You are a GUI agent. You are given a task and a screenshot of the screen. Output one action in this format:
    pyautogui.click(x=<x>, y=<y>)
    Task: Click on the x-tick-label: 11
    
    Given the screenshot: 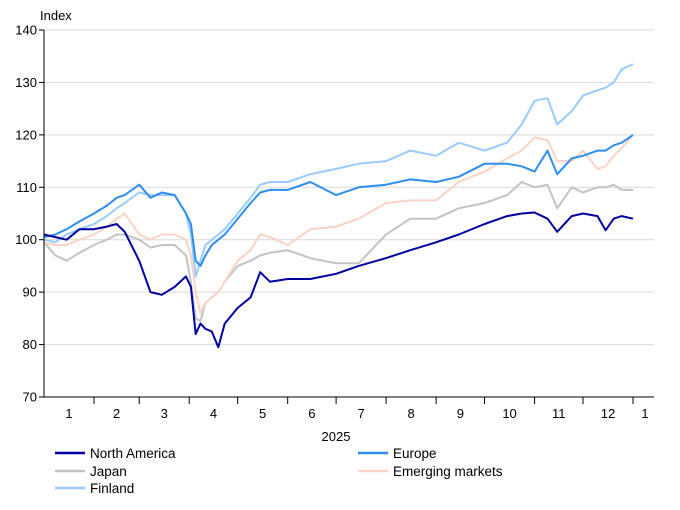 What is the action you would take?
    pyautogui.click(x=559, y=413)
    